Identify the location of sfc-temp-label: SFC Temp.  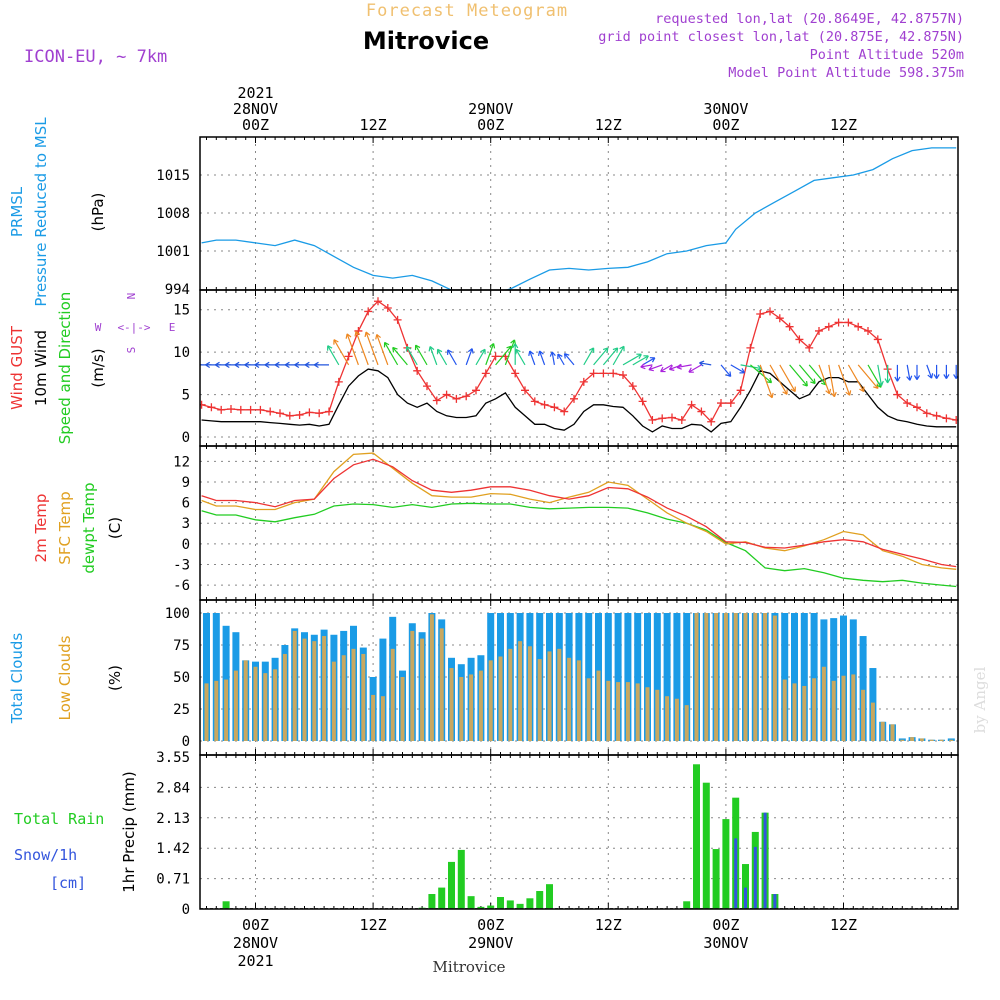
(65, 527).